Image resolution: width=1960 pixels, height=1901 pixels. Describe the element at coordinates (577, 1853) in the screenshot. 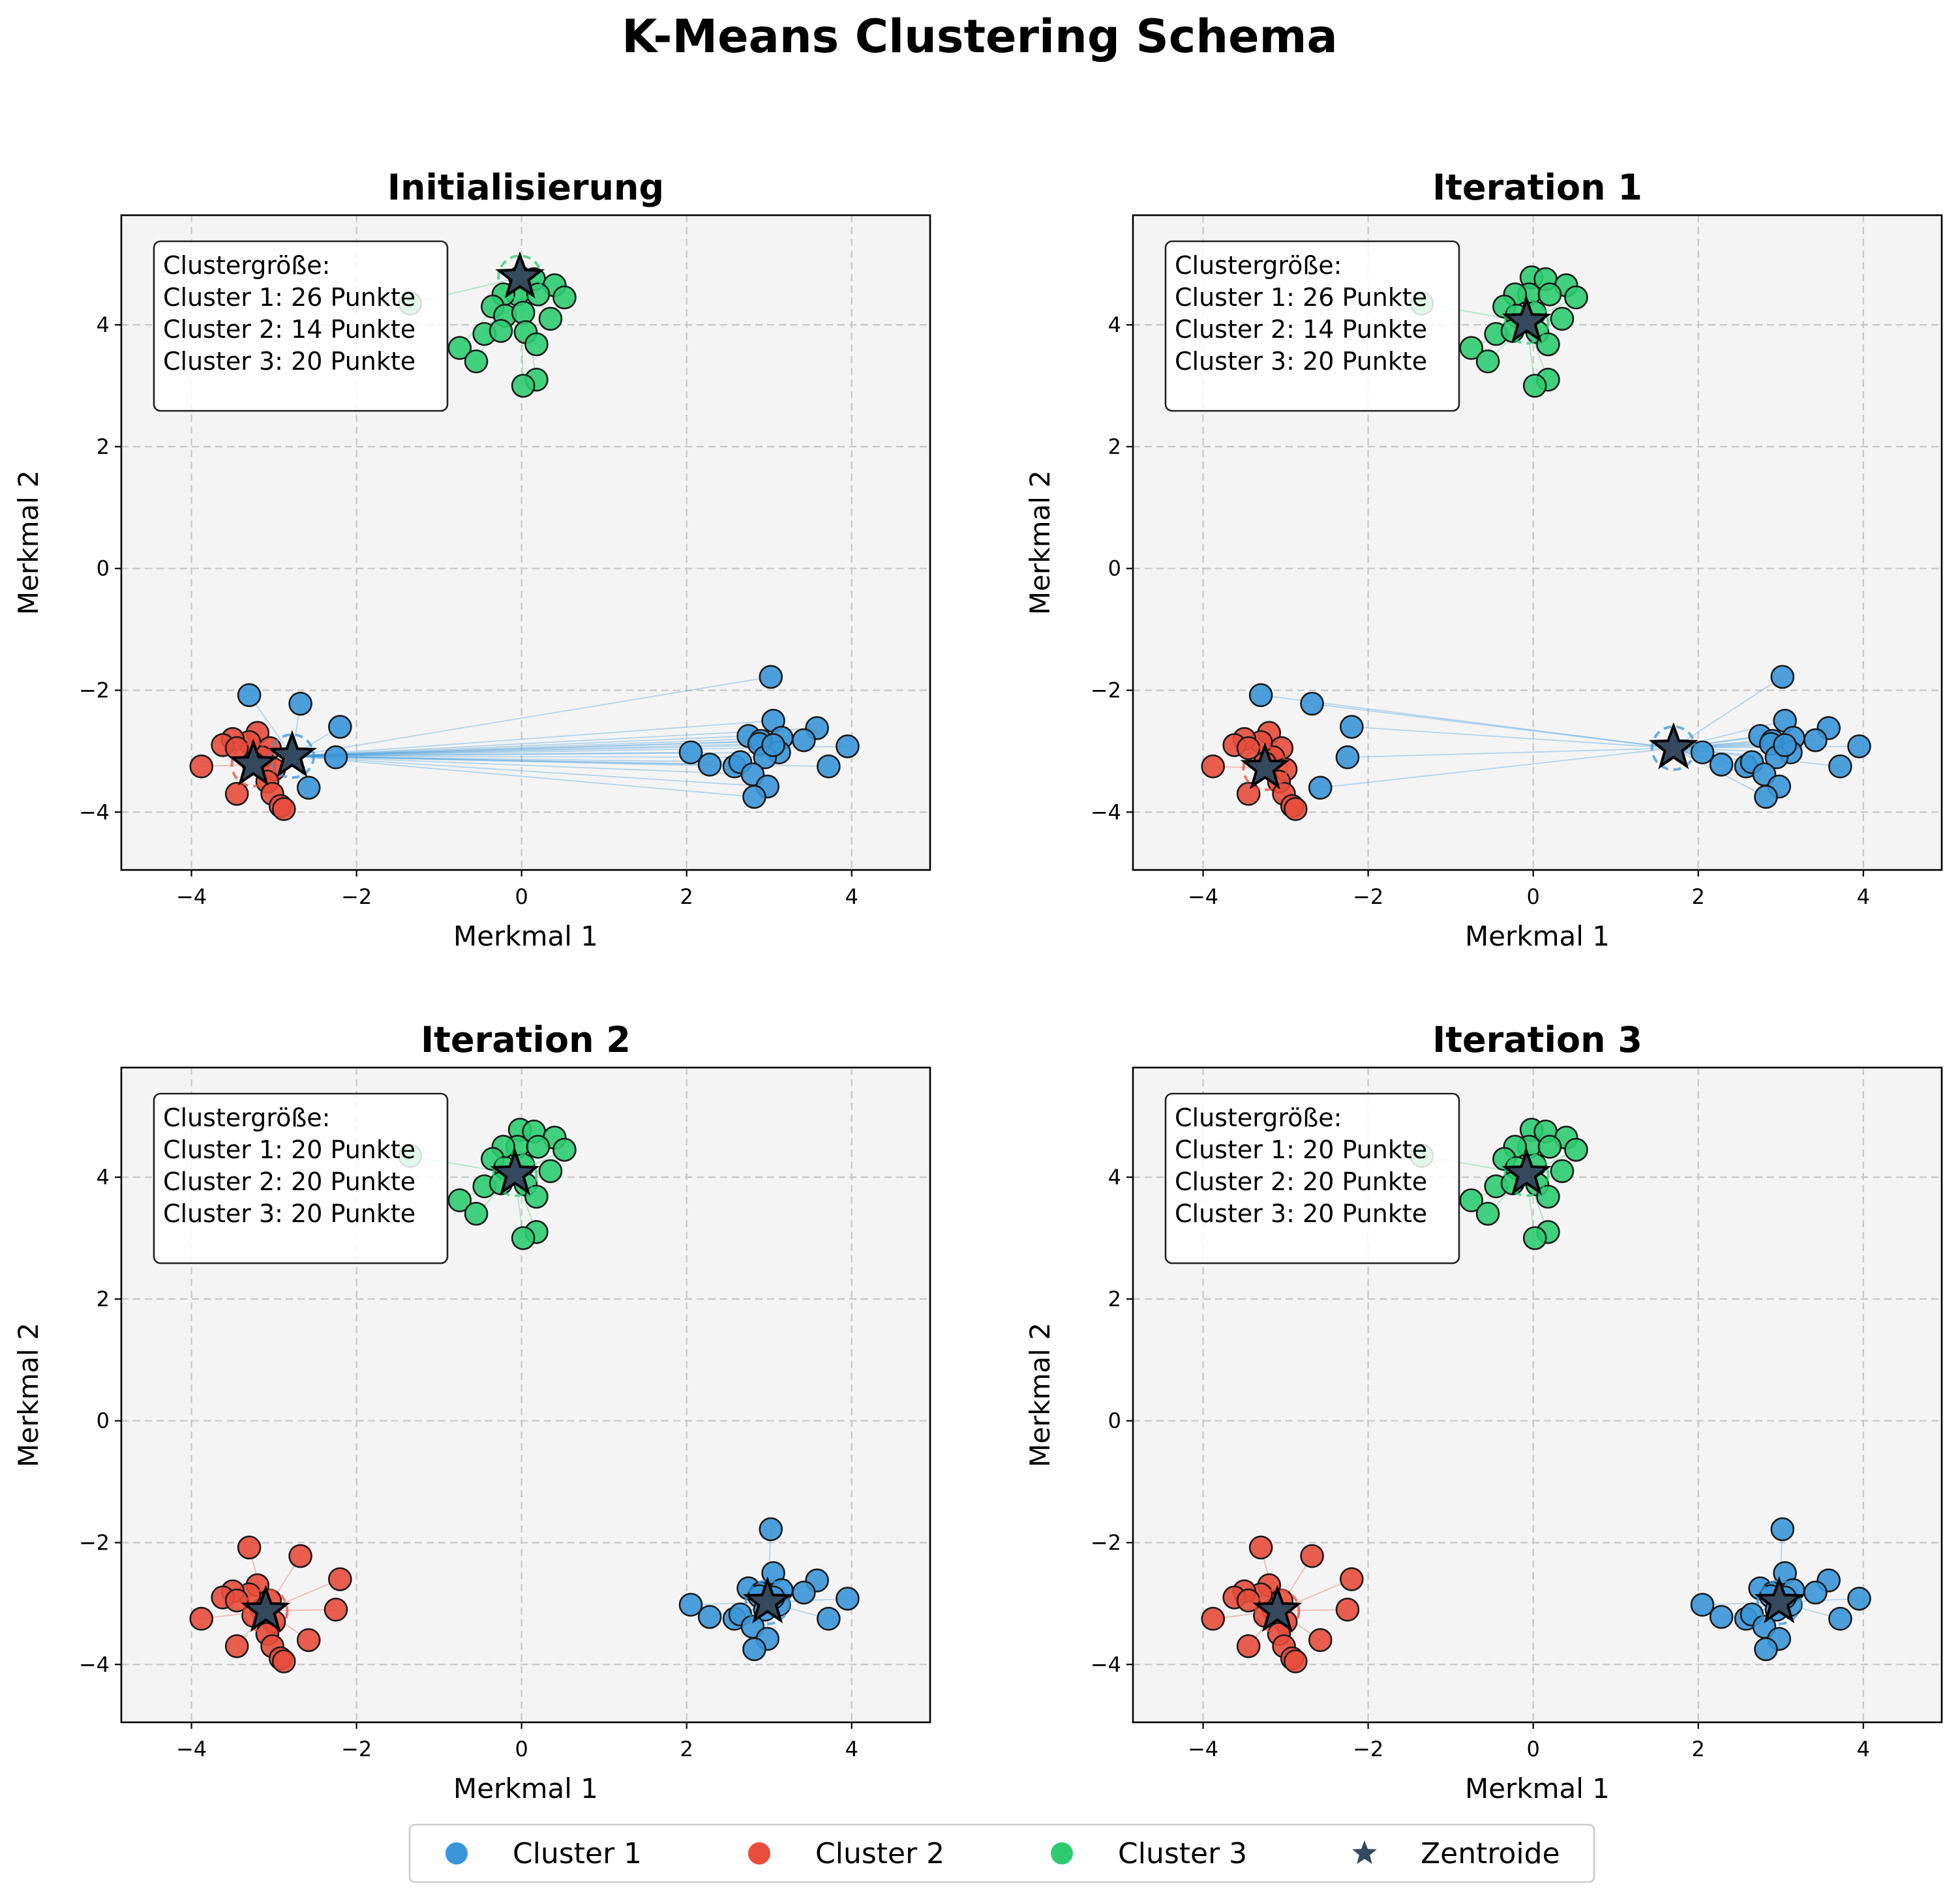

I see `legend-label: Cluster 1` at that location.